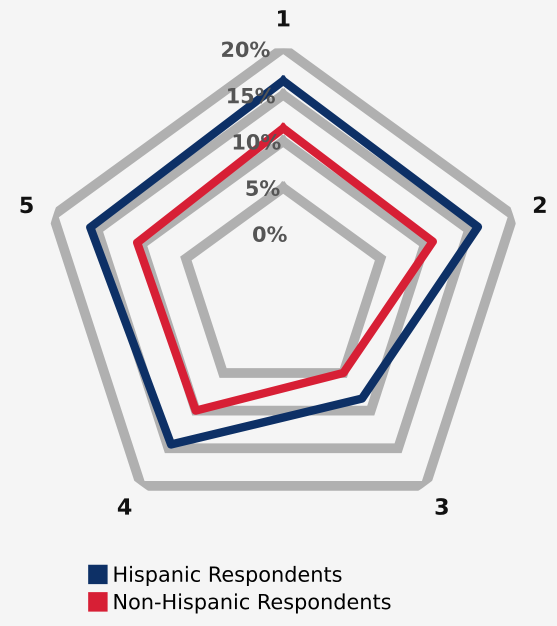  Describe the element at coordinates (540, 204) in the screenshot. I see `spoke-label: 2` at that location.